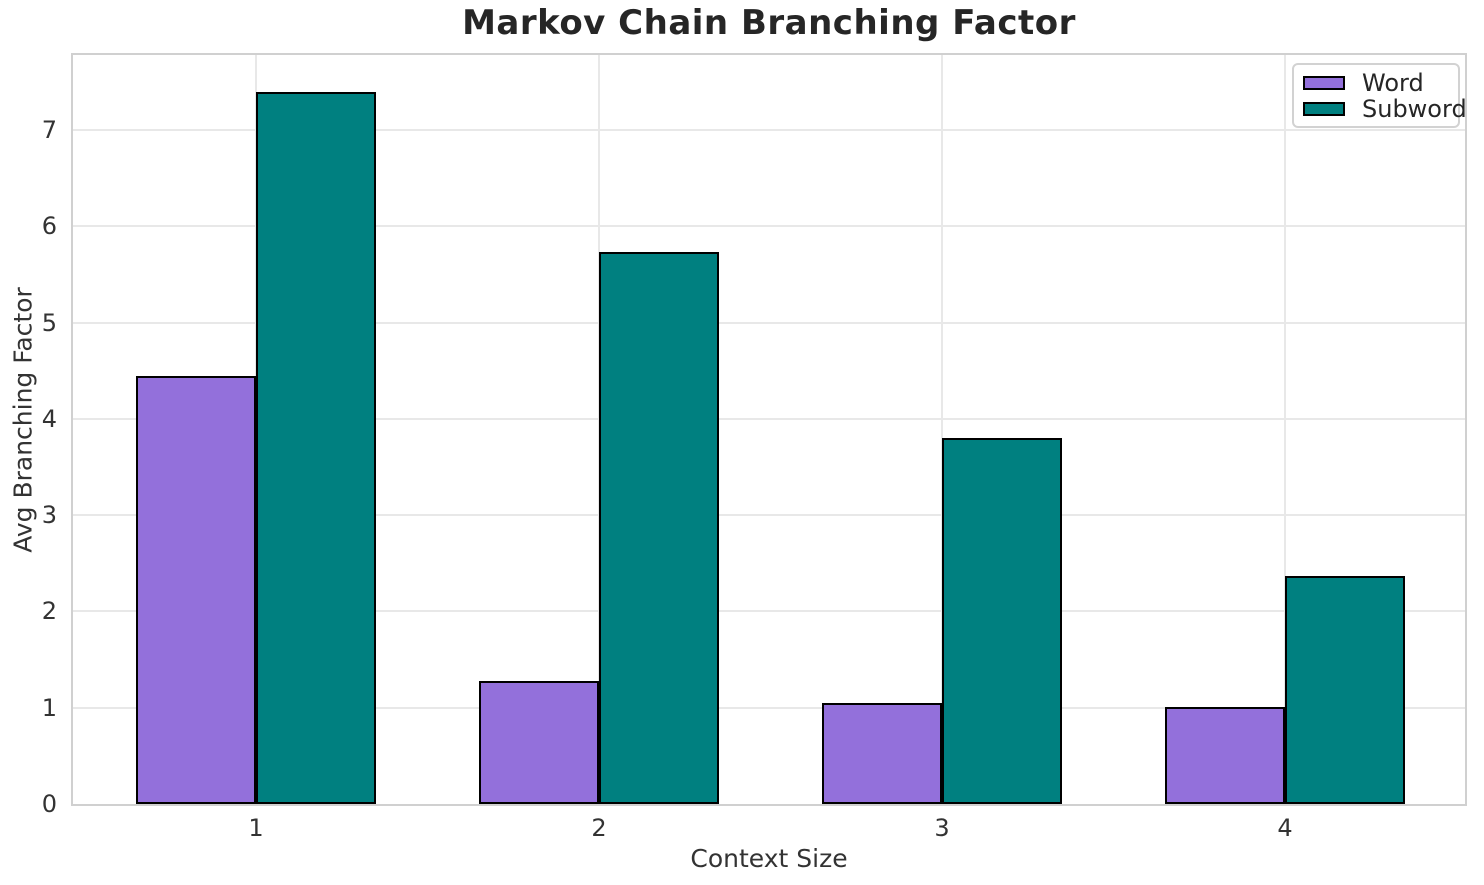 Image resolution: width=1484 pixels, height=885 pixels. What do you see at coordinates (49, 707) in the screenshot?
I see `y-tick-label-1: 1` at bounding box center [49, 707].